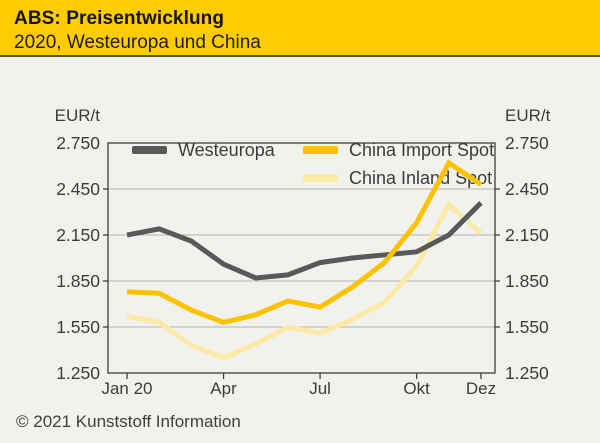 This screenshot has width=600, height=443. I want to click on svg-text: Jan 20, so click(126, 388).